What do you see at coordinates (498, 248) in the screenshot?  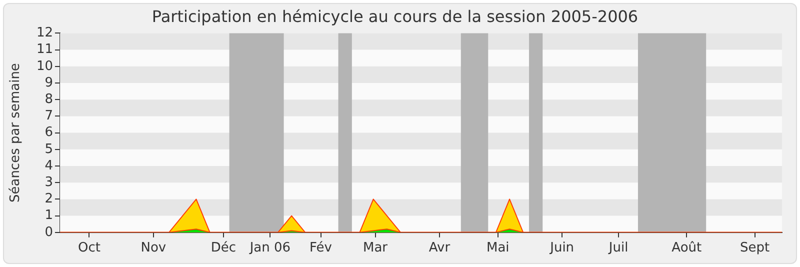 I see `x-tick-label: Mai` at bounding box center [498, 248].